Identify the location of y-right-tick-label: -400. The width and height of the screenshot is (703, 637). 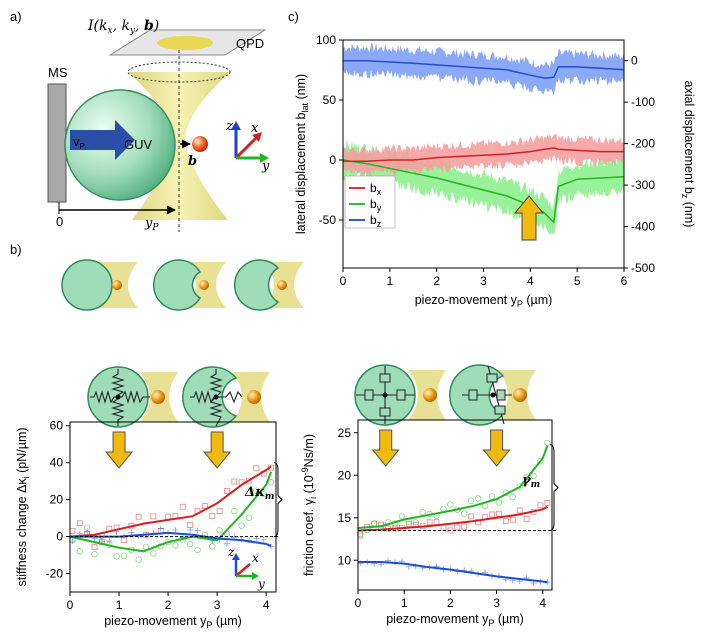
(643, 227).